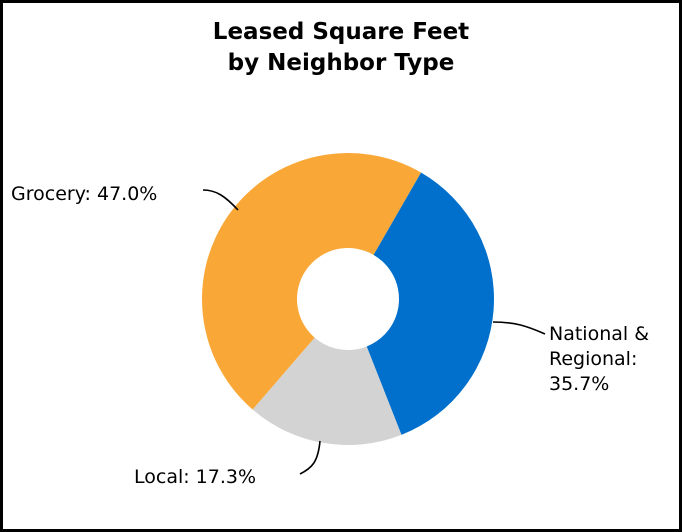 The image size is (682, 532). I want to click on chart-title-line-1: Leased Square Feet, so click(341, 32).